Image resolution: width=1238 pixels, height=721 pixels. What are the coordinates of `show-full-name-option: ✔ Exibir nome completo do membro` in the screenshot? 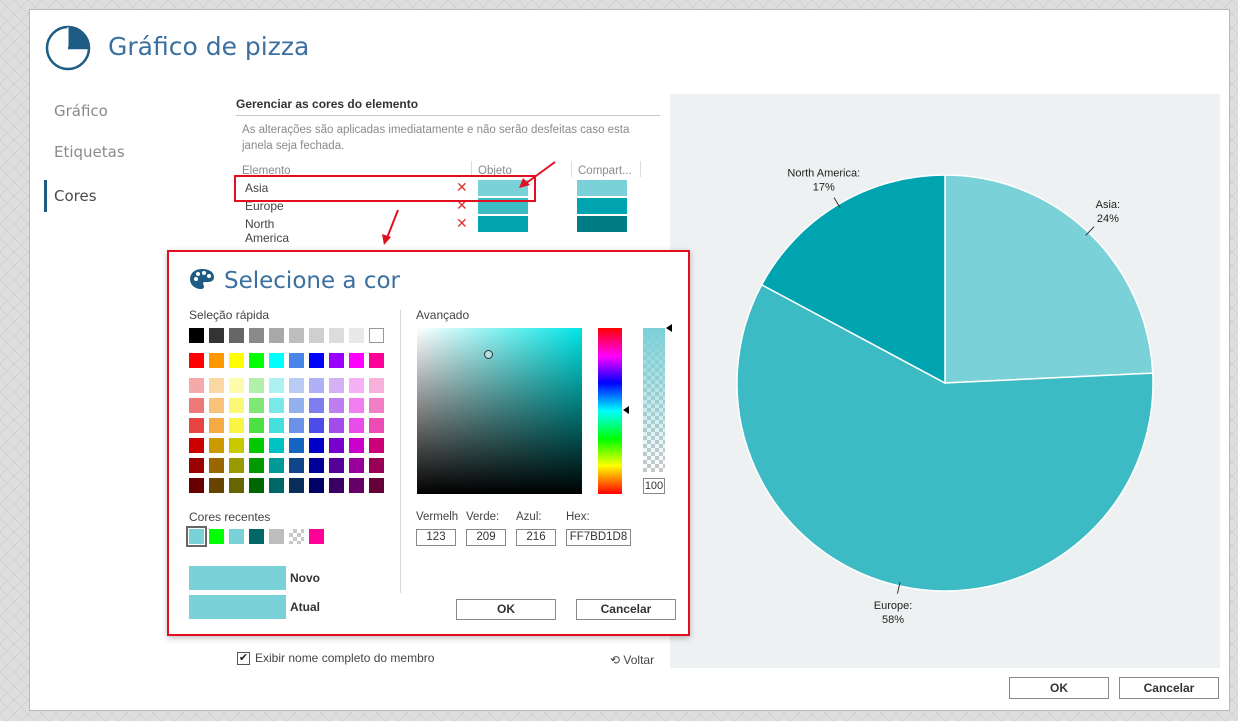 It's located at (335, 658).